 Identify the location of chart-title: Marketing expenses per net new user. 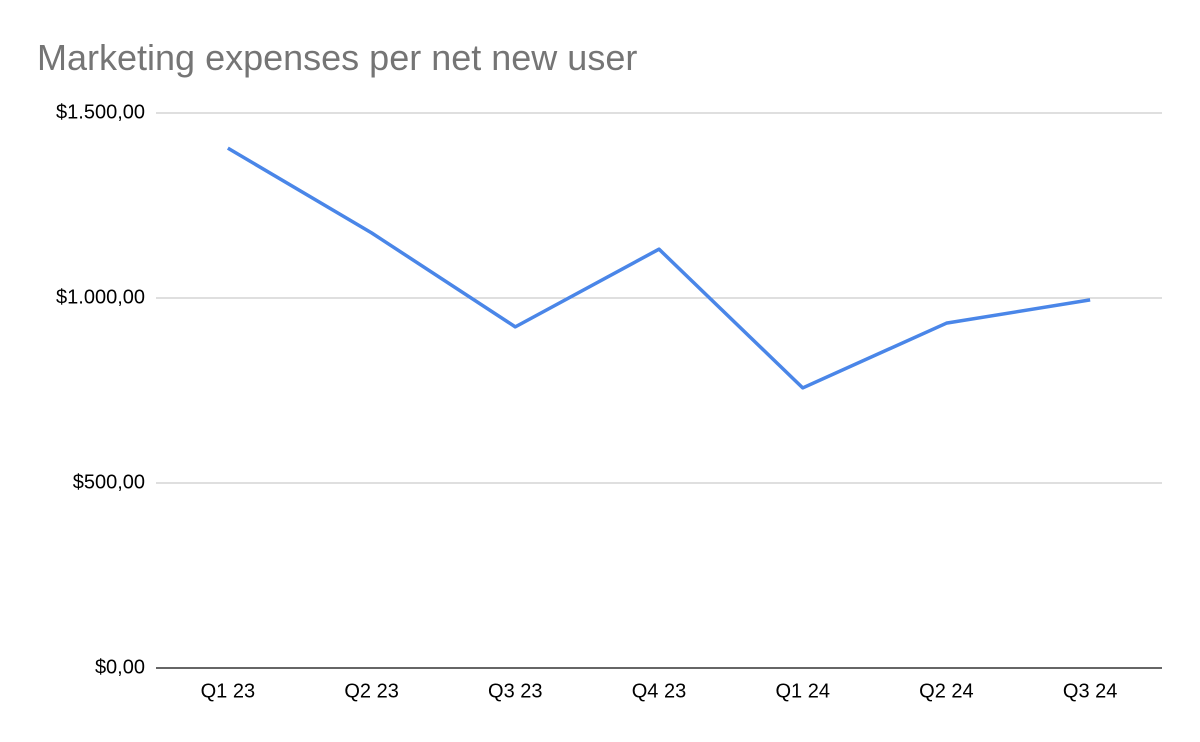
(337, 57).